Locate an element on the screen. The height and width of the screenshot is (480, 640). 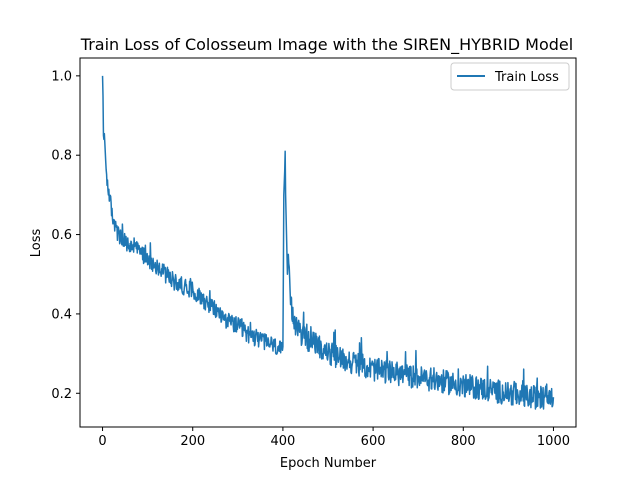
y-tick-label: 0.4 is located at coordinates (61, 314).